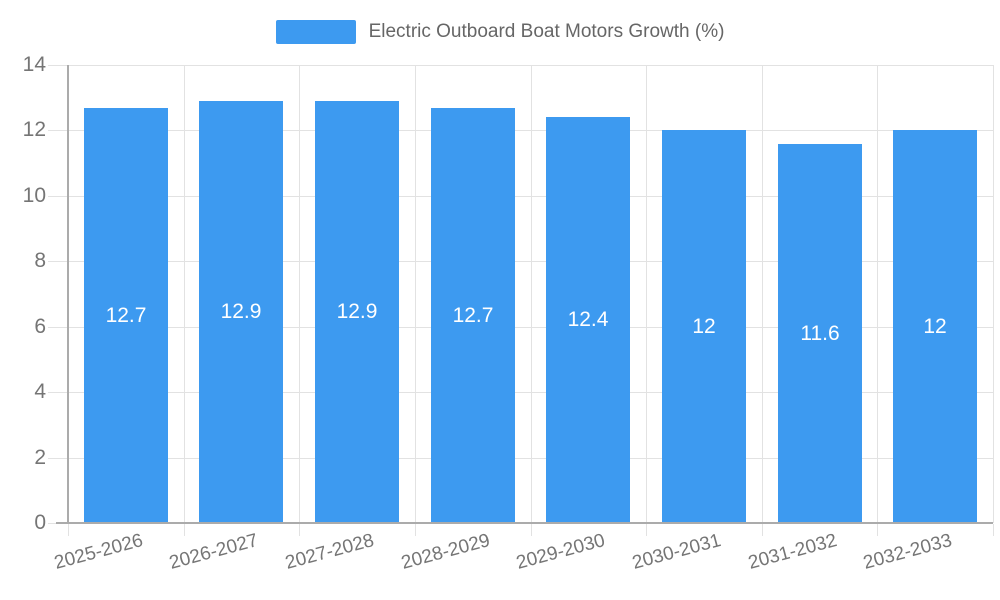  I want to click on legend-swatch, so click(315, 32).